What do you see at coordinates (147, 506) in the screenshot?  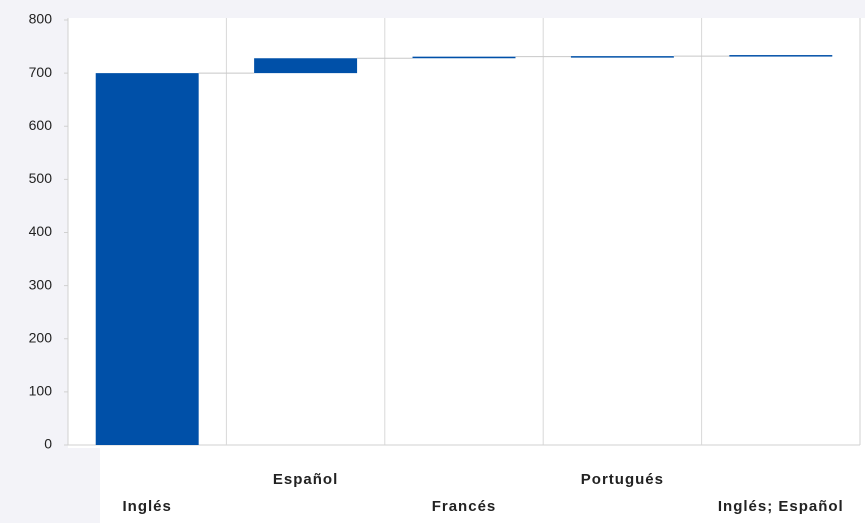 I see `x-tick-label: Inglés` at bounding box center [147, 506].